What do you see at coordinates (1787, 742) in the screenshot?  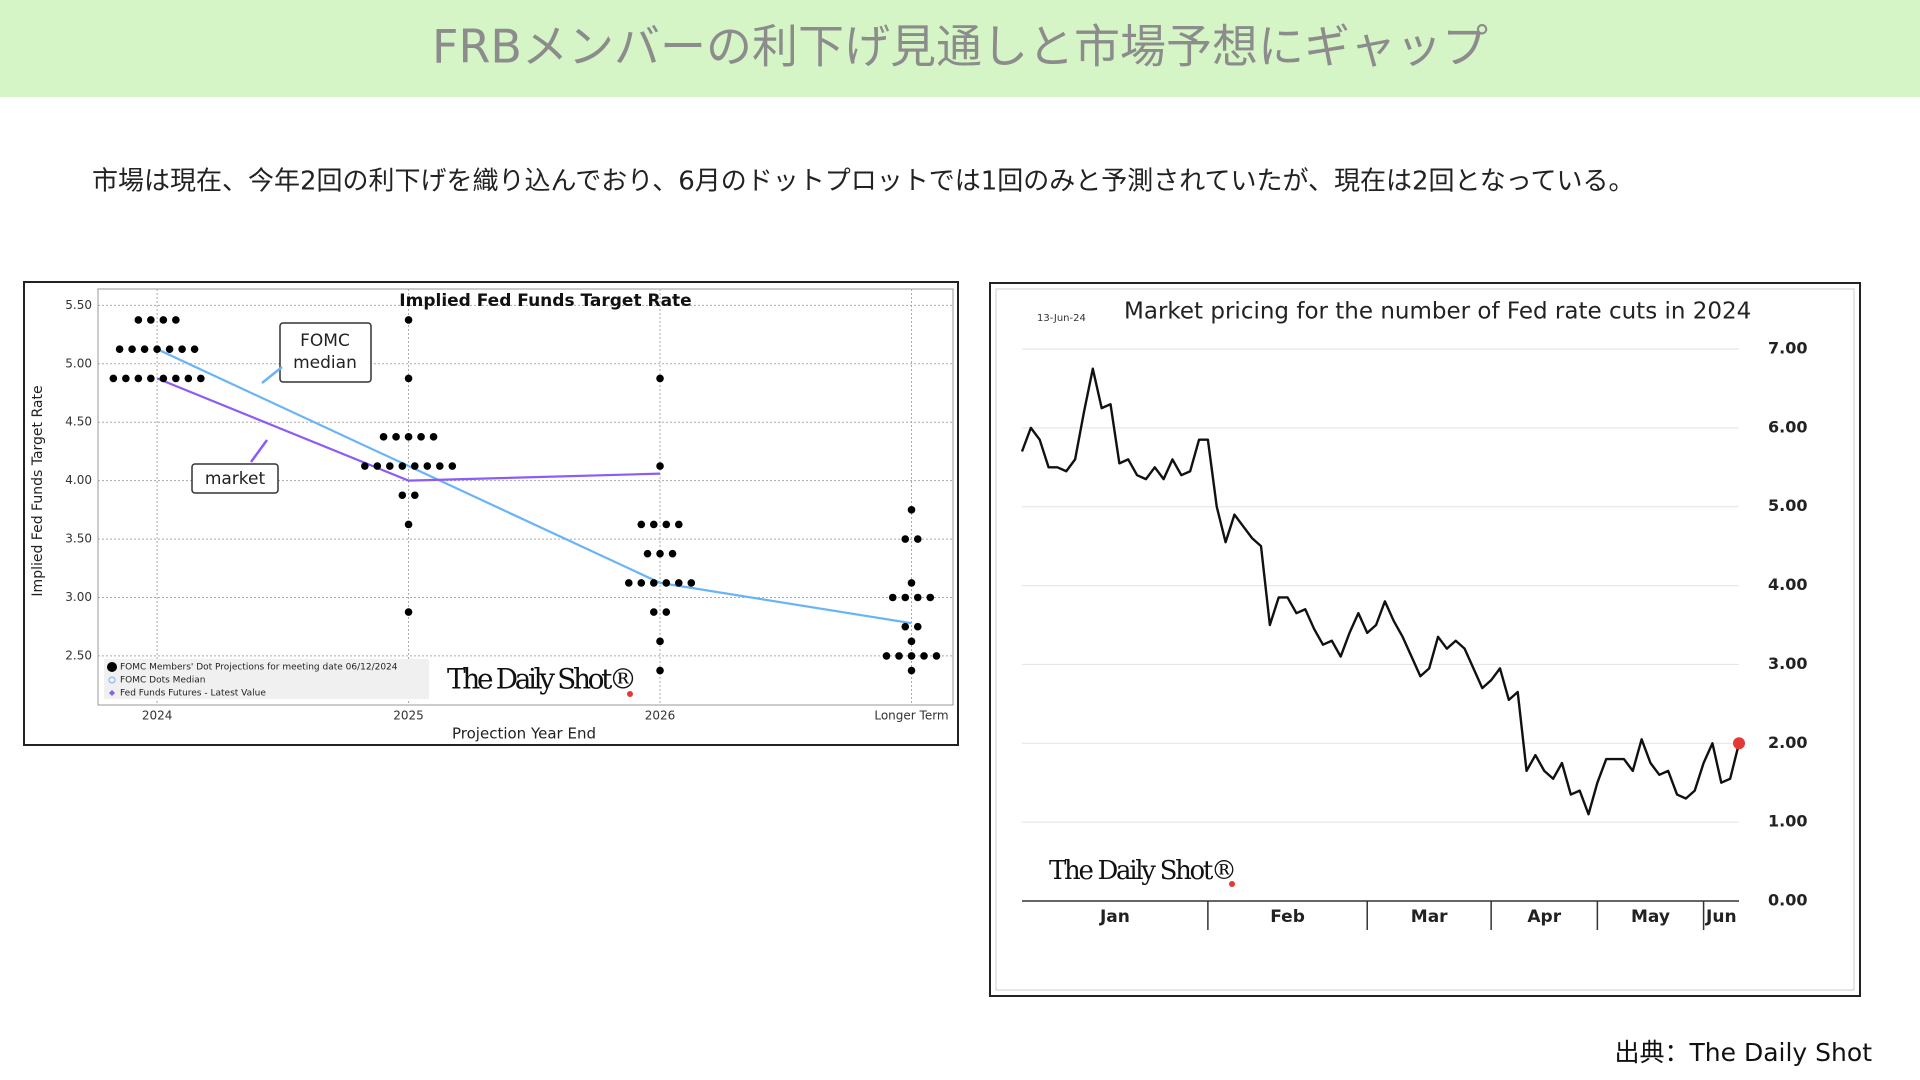 I see `y-tick-label: 2.00` at bounding box center [1787, 742].